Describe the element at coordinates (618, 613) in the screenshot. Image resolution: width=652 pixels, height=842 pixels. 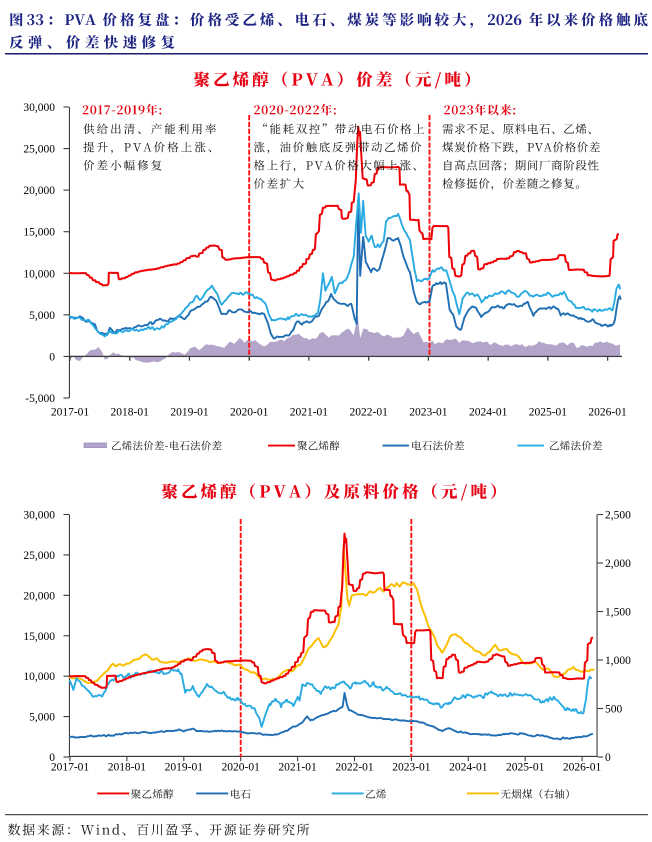
I see `svg-text: 1,500` at that location.